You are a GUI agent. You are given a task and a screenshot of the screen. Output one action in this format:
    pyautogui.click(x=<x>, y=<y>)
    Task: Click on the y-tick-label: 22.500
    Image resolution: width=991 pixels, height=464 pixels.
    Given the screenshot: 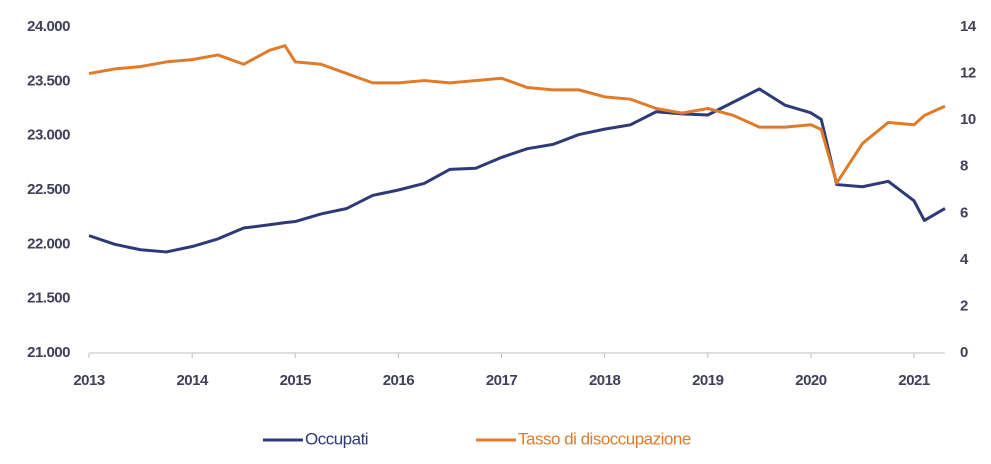 What is the action you would take?
    pyautogui.click(x=48, y=189)
    